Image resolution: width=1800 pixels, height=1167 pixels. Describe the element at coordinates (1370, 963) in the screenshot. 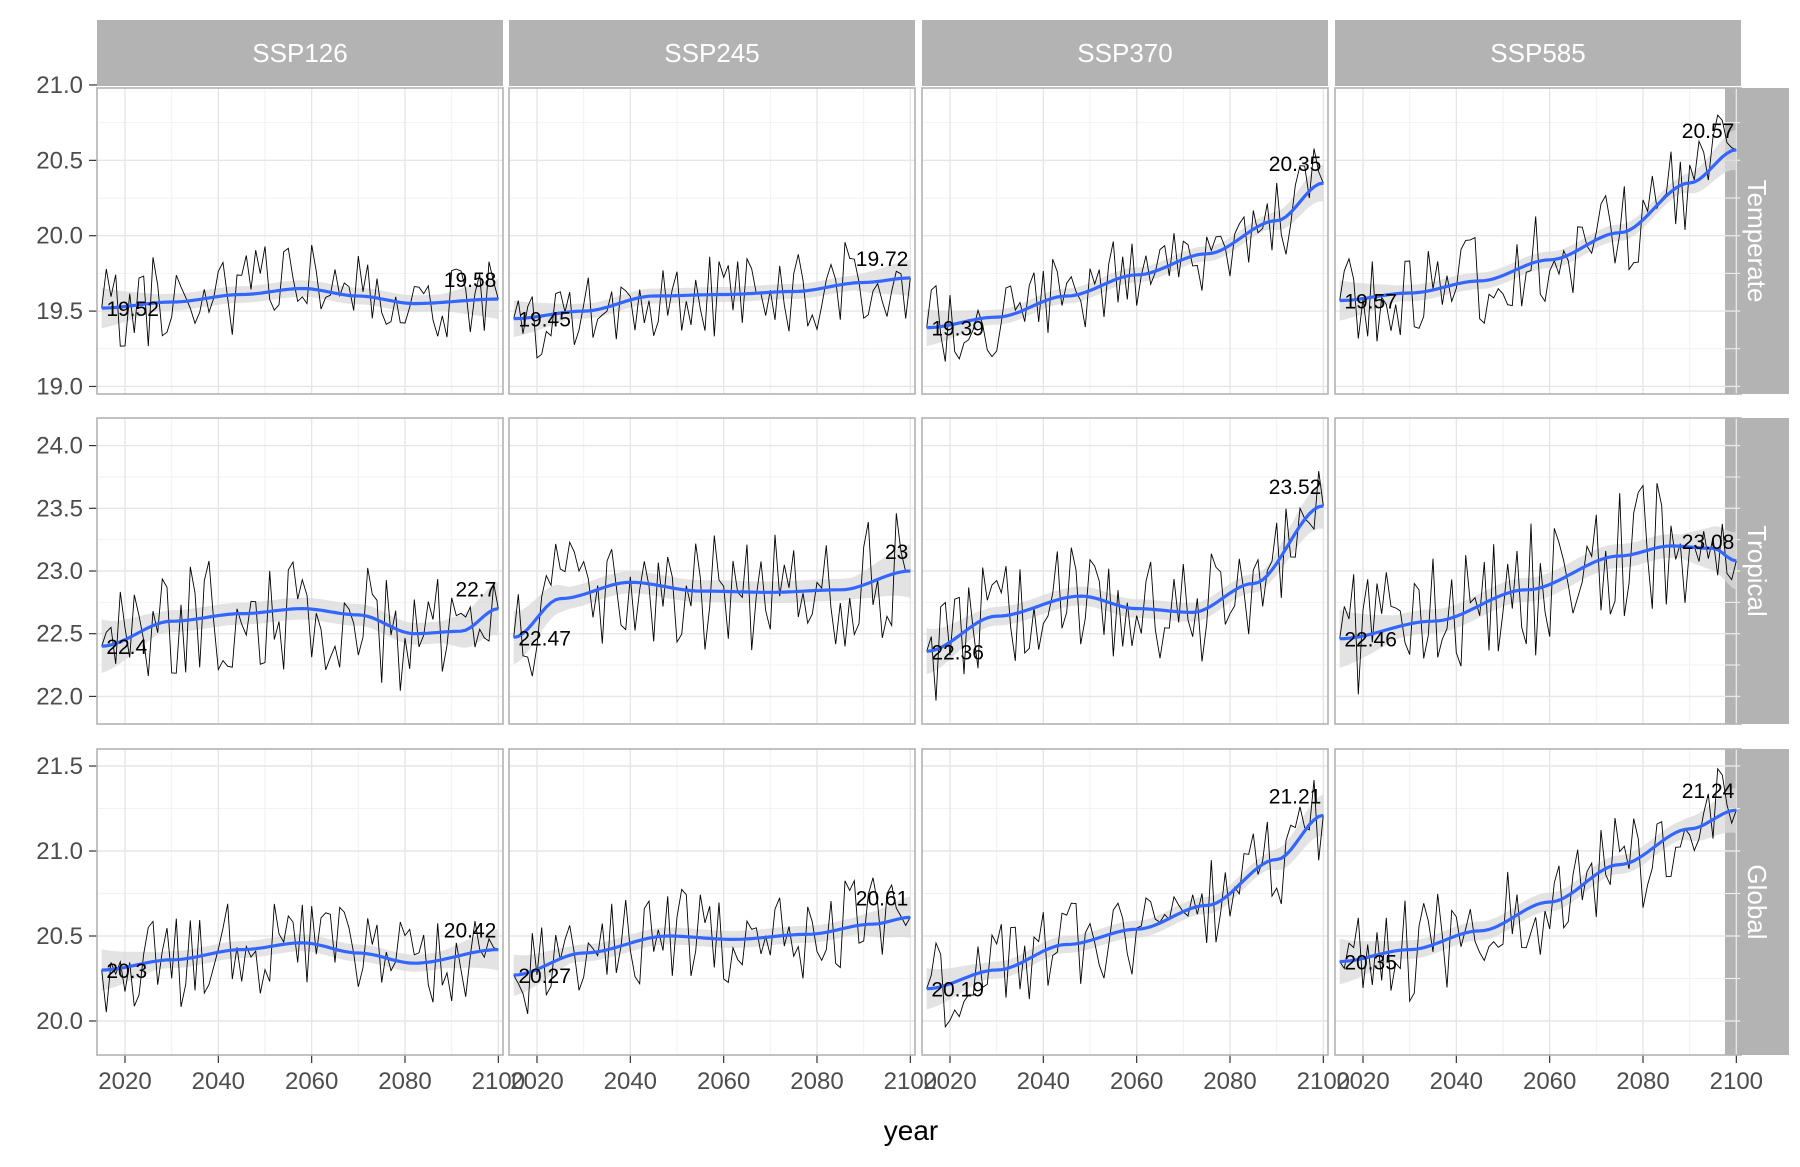

I see `start-value-label: 20.35` at that location.